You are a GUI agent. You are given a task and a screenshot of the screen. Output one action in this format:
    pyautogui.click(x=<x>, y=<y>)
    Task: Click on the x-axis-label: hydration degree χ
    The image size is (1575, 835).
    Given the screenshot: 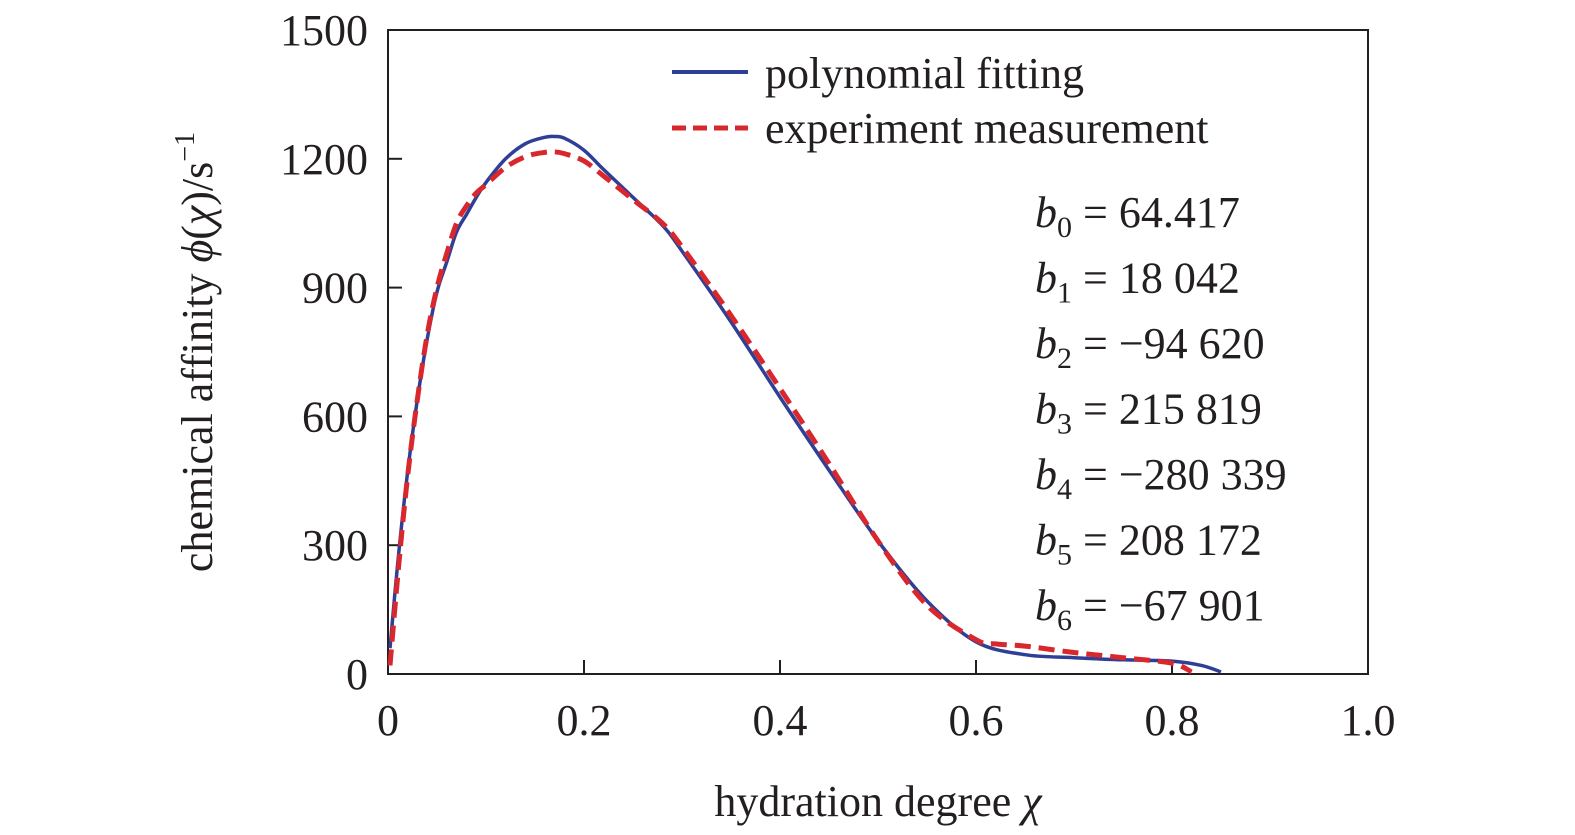 What is the action you would take?
    pyautogui.click(x=878, y=801)
    